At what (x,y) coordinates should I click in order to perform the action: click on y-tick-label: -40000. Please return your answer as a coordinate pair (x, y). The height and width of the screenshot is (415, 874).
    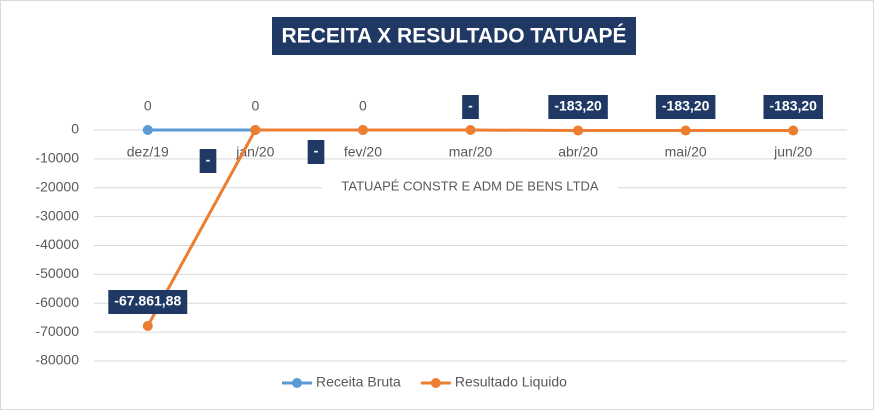
    Looking at the image, I should click on (57, 244).